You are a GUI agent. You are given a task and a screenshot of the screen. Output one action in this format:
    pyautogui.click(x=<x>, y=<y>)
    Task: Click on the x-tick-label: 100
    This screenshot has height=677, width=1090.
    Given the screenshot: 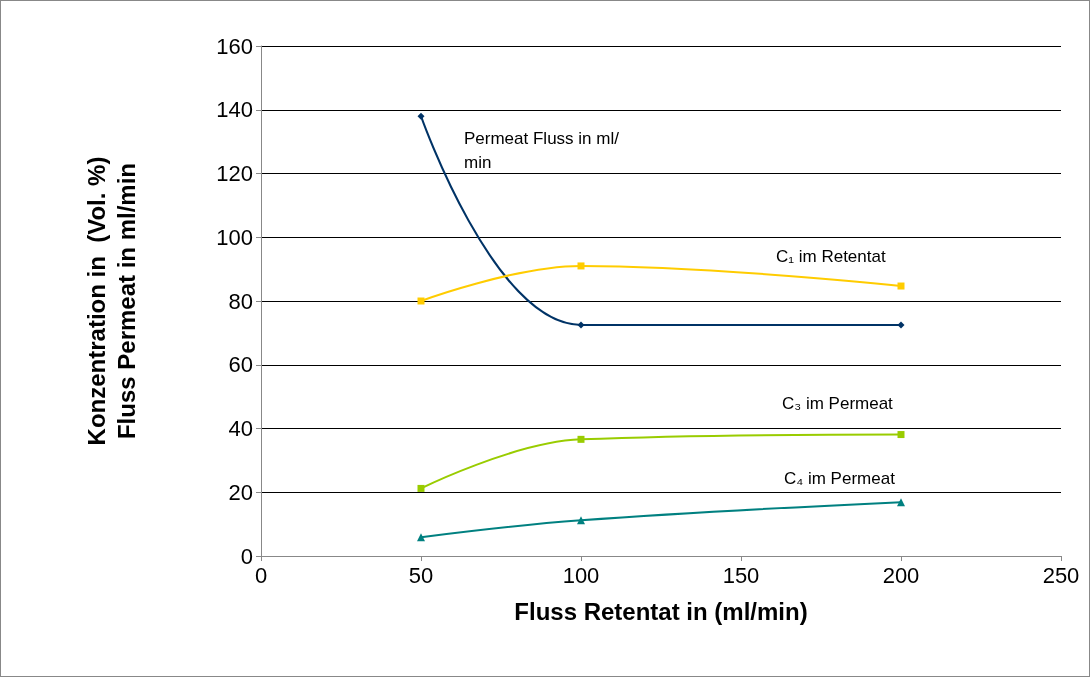 What is the action you would take?
    pyautogui.click(x=581, y=575)
    